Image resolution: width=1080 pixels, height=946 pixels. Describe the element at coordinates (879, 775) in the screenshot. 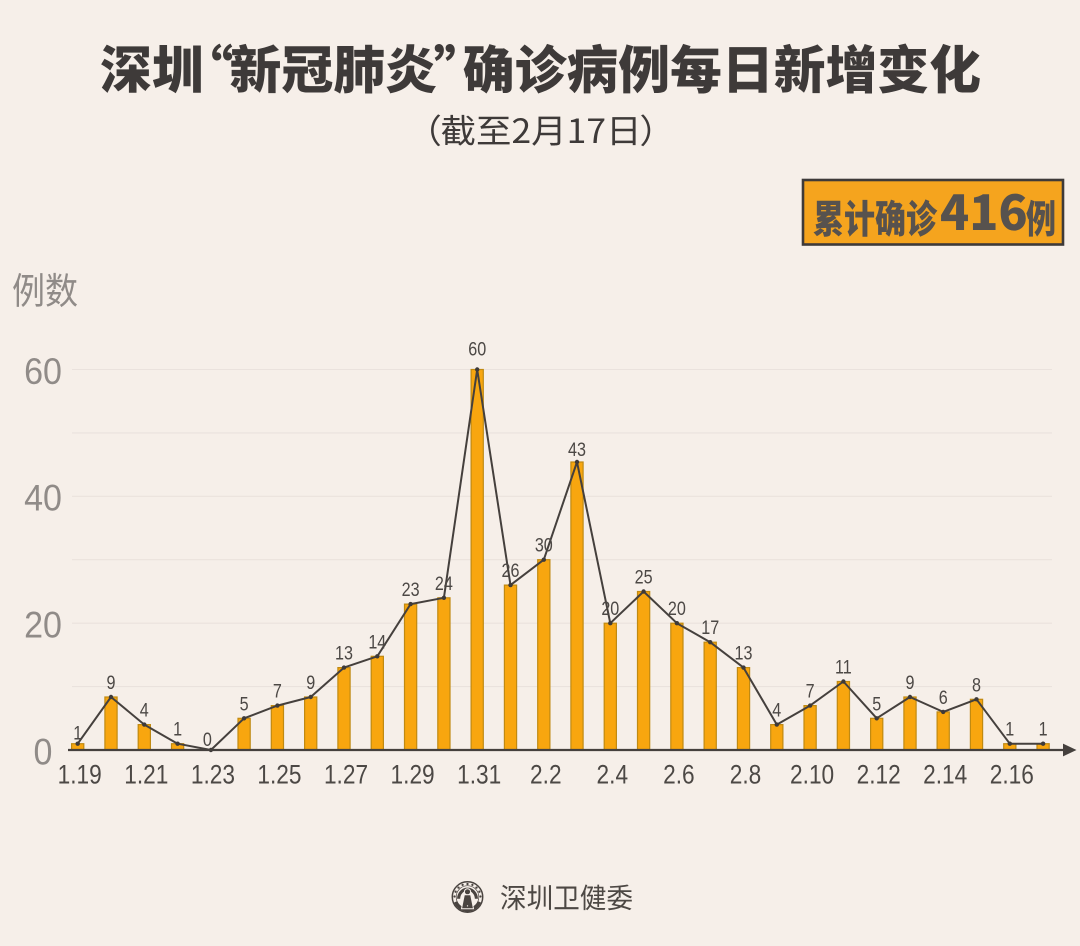

I see `svg-text: 2.12` at that location.